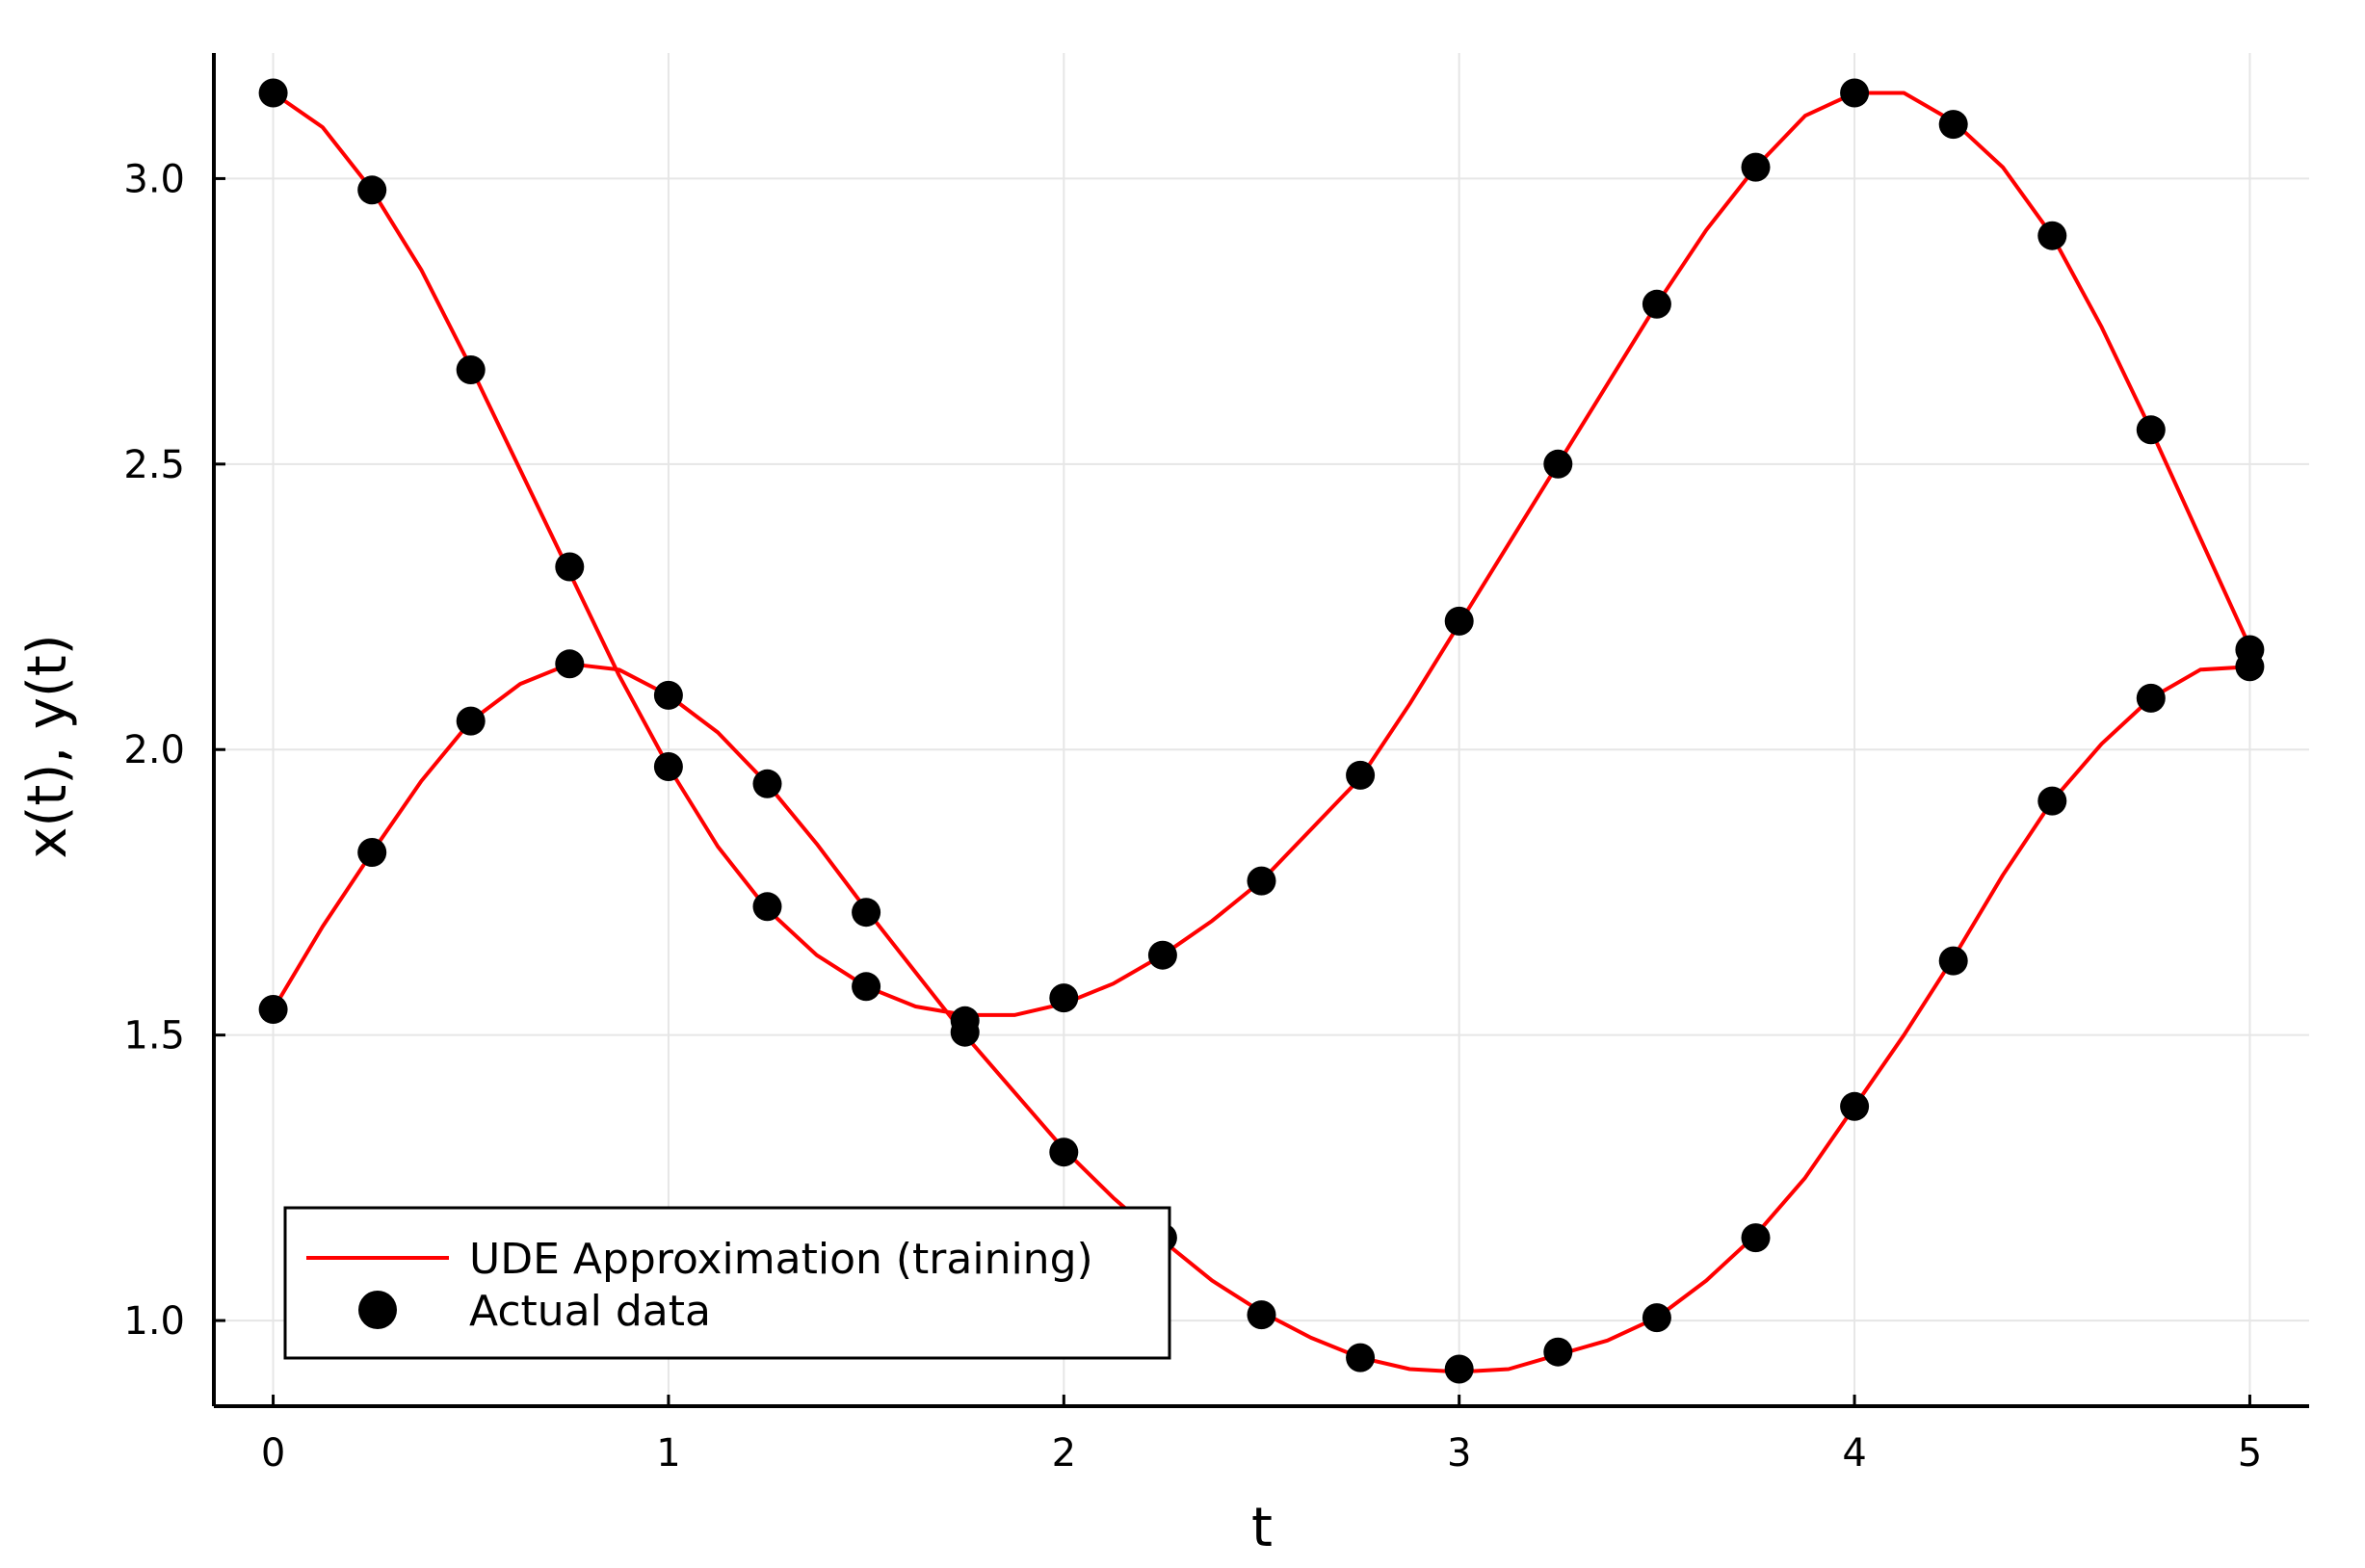 Image resolution: width=2365 pixels, height=1568 pixels. I want to click on y-tick-label: 3.0, so click(154, 179).